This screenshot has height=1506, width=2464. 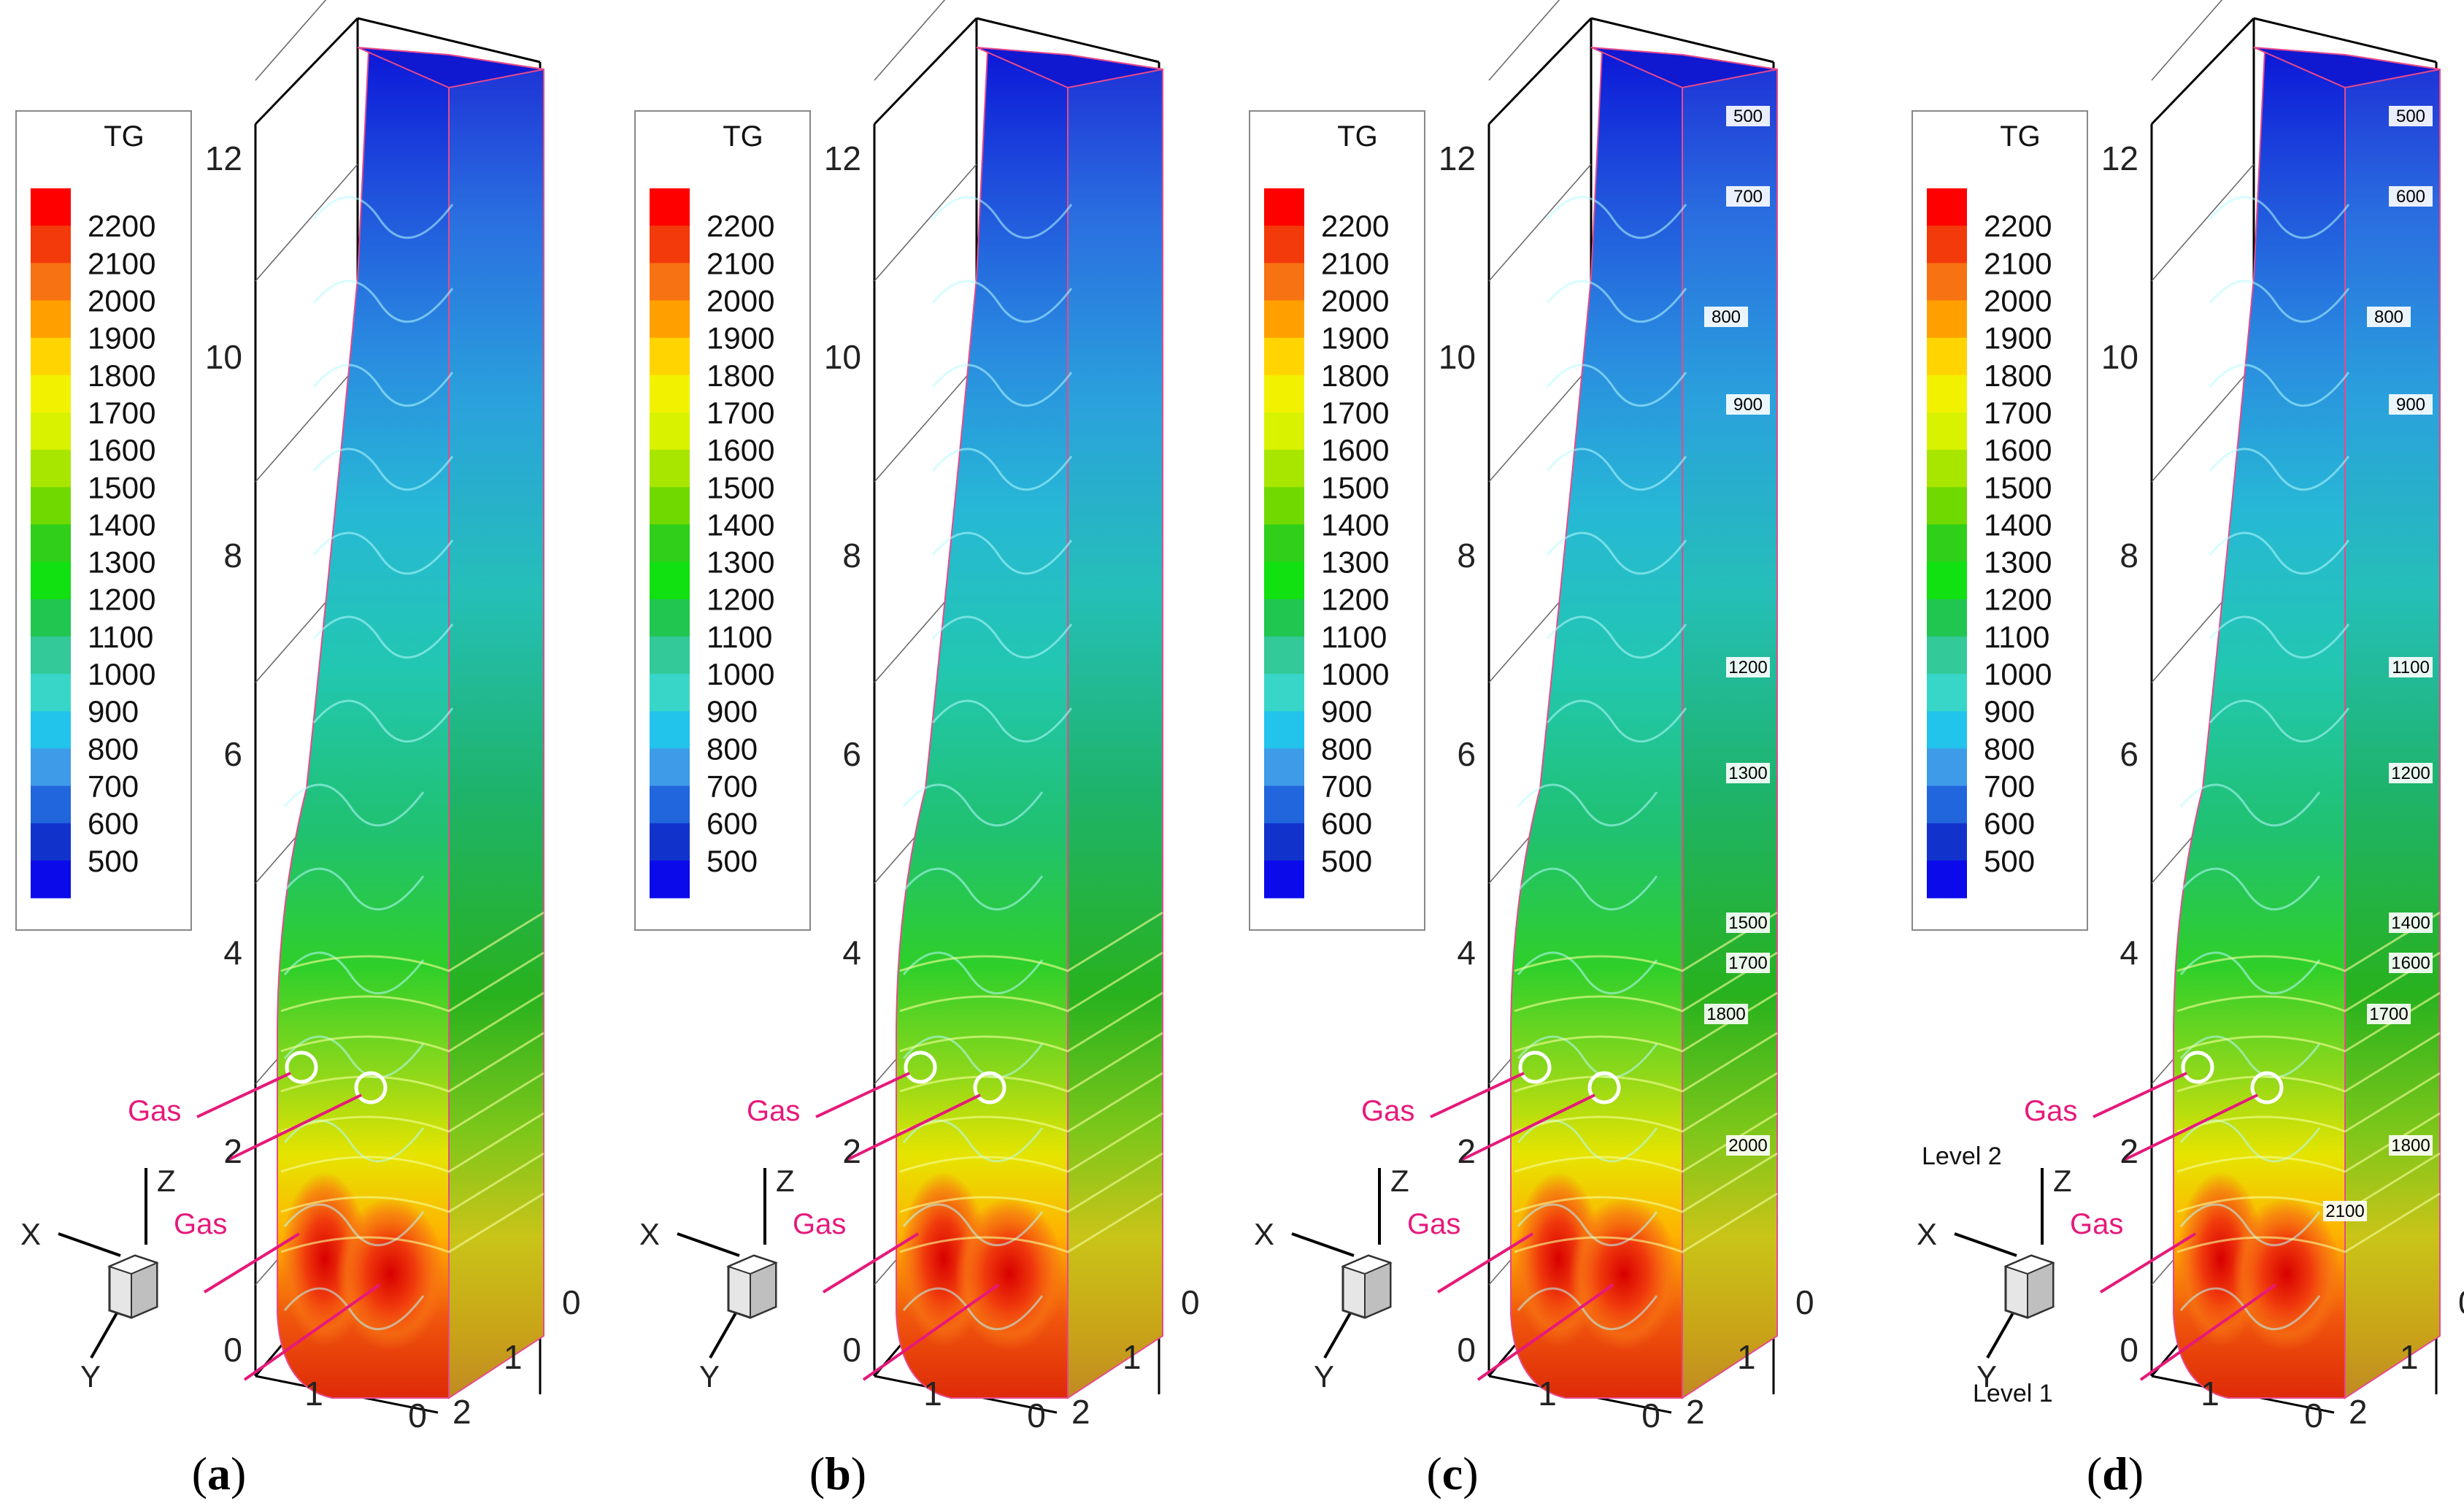 I want to click on triad-z-label: Z, so click(x=785, y=1181).